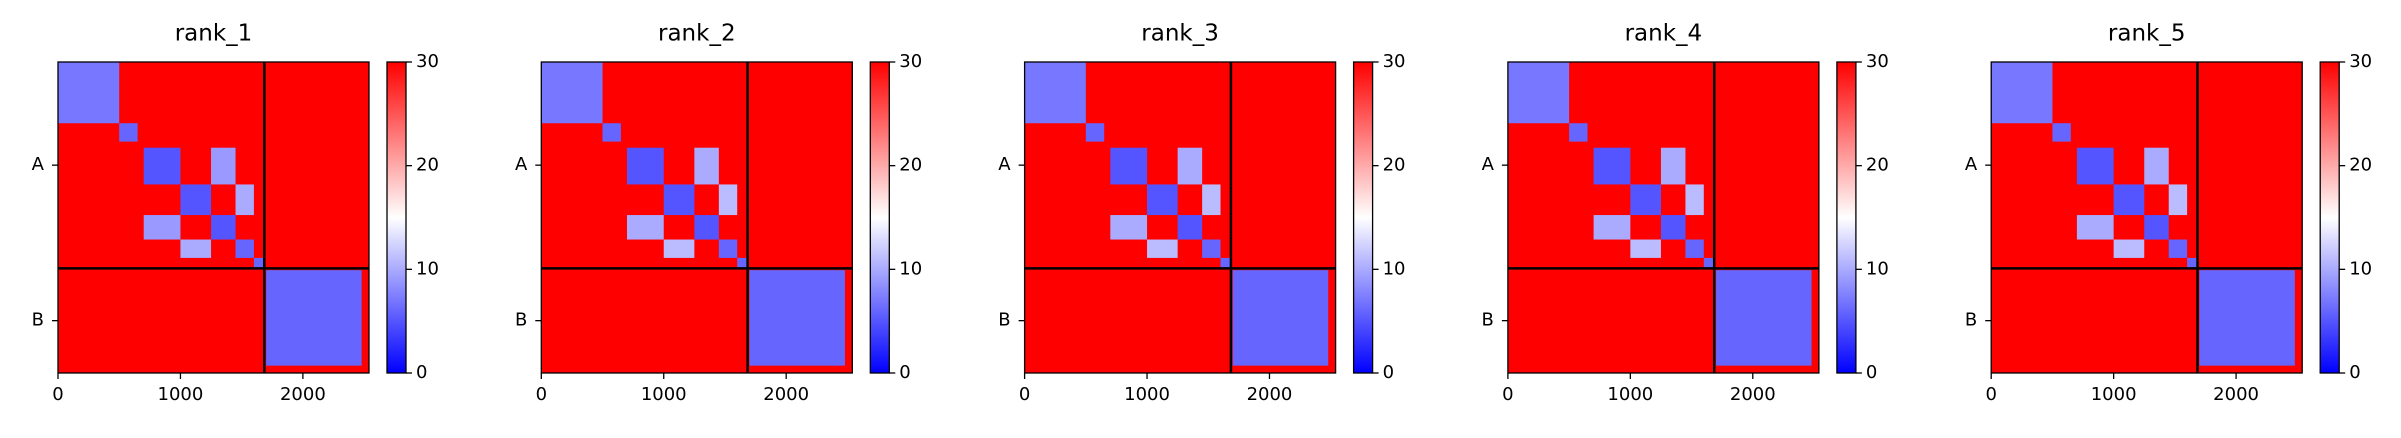 This screenshot has height=438, width=2401. Describe the element at coordinates (214, 34) in the screenshot. I see `panel-title: rank_1` at that location.